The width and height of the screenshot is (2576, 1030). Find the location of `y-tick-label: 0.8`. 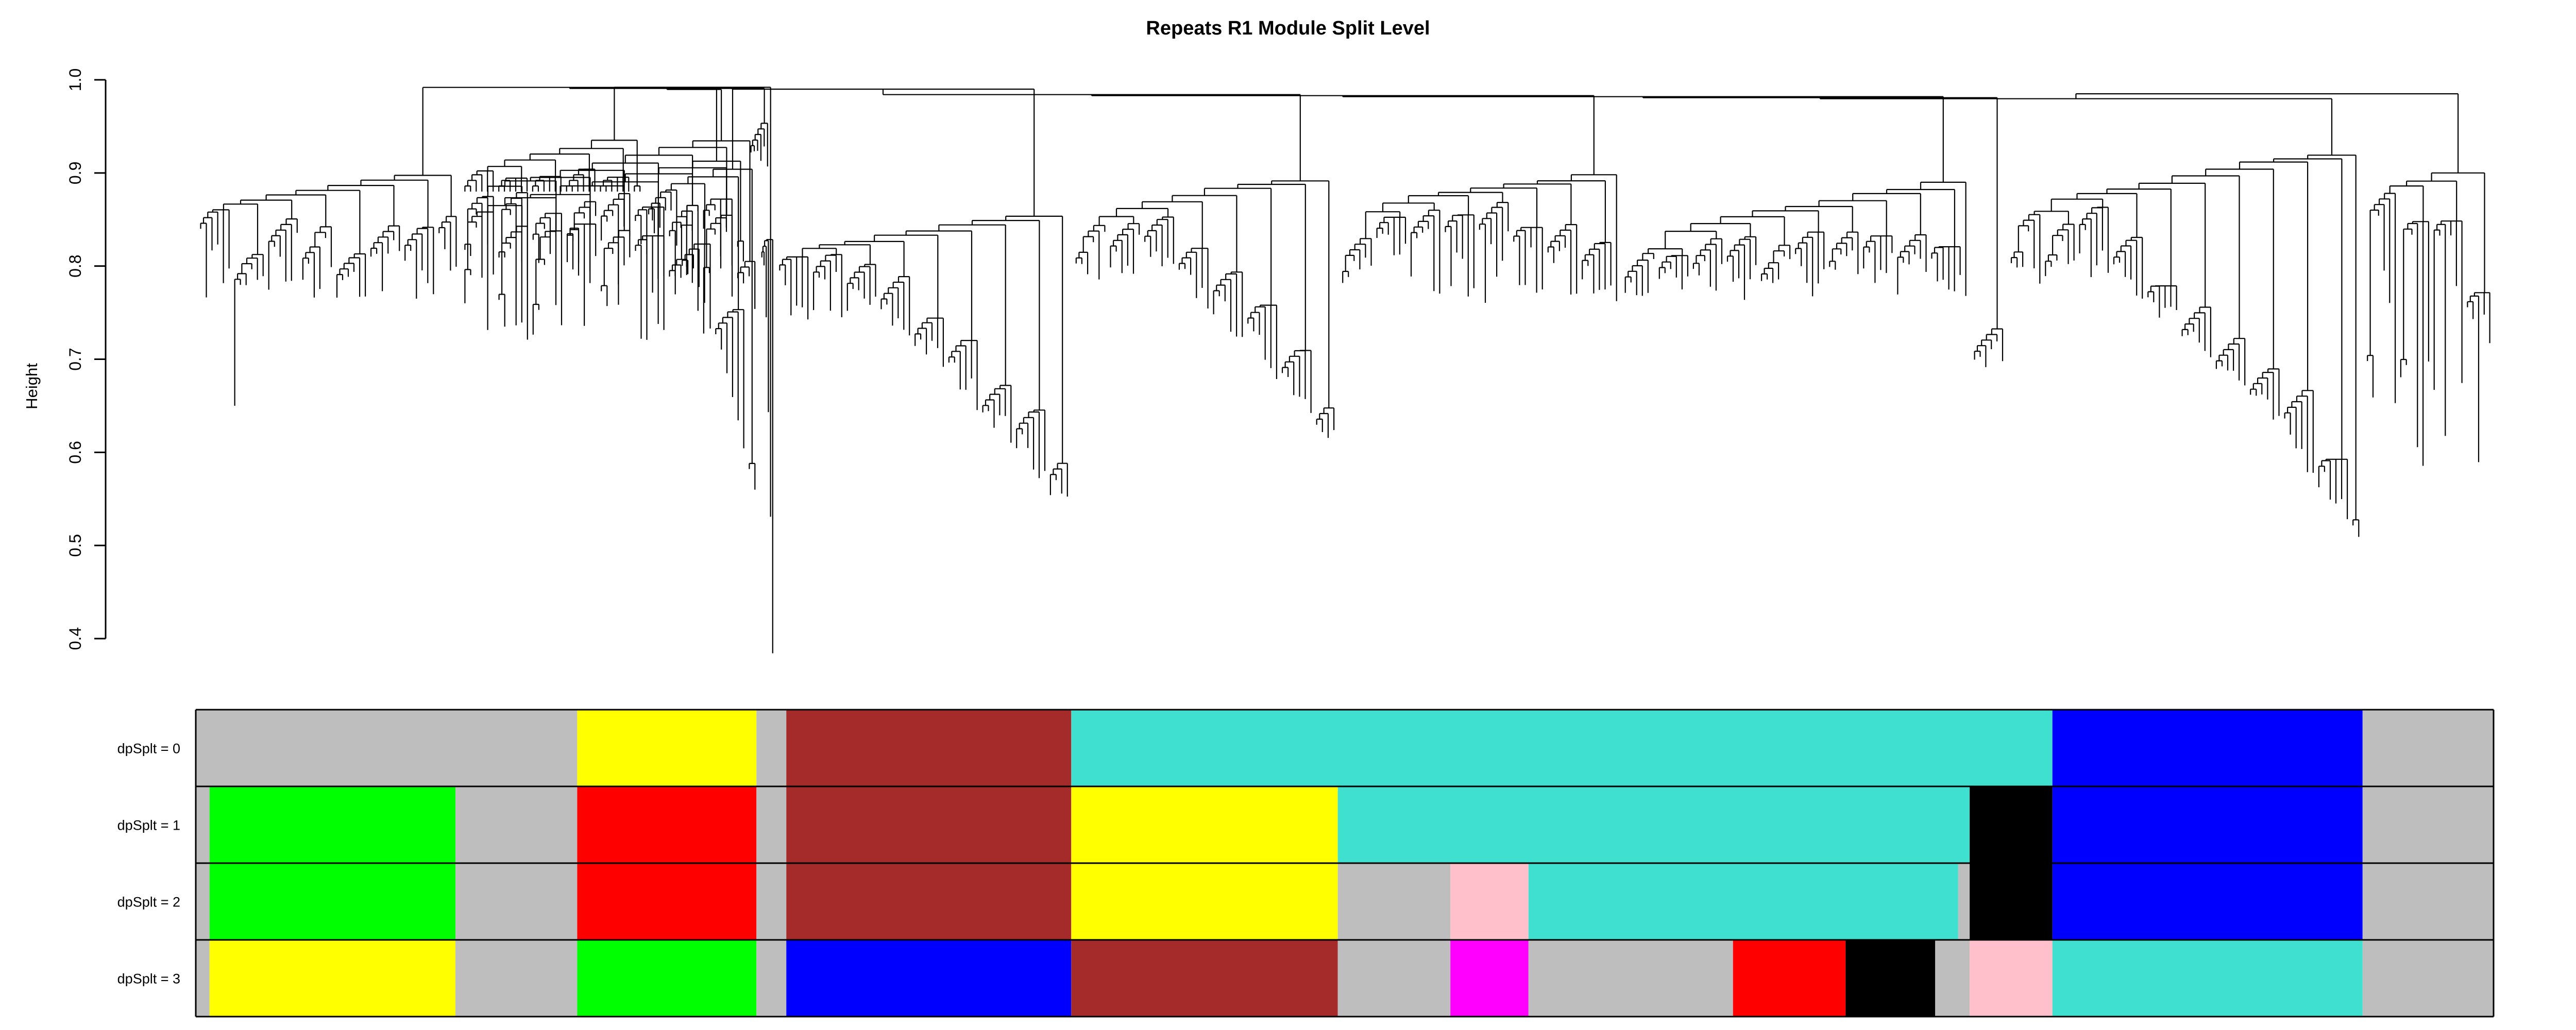

y-tick-label: 0.8 is located at coordinates (75, 265).